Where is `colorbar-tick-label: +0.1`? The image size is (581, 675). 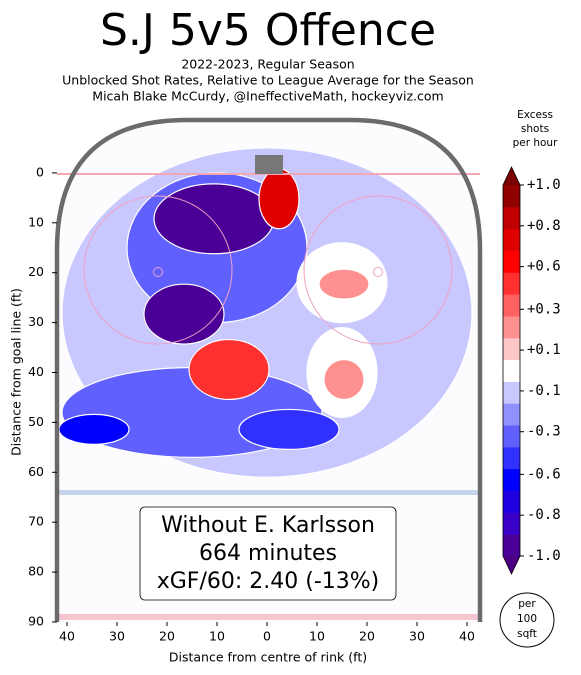
colorbar-tick-label: +0.1 is located at coordinates (544, 350).